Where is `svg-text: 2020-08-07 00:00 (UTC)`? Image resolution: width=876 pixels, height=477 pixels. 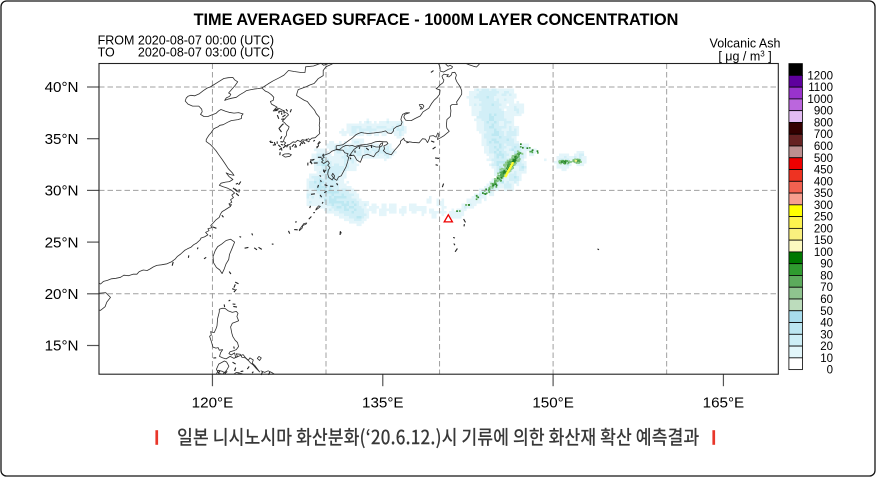
svg-text: 2020-08-07 00:00 (UTC) is located at coordinates (206, 41).